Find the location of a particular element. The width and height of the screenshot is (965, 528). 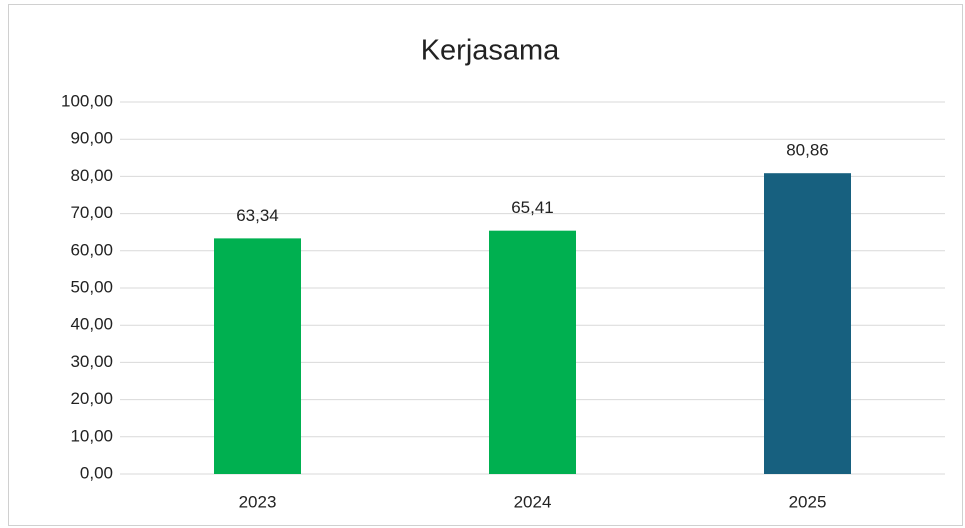

y-tick-label: 0,00 is located at coordinates (96, 472).